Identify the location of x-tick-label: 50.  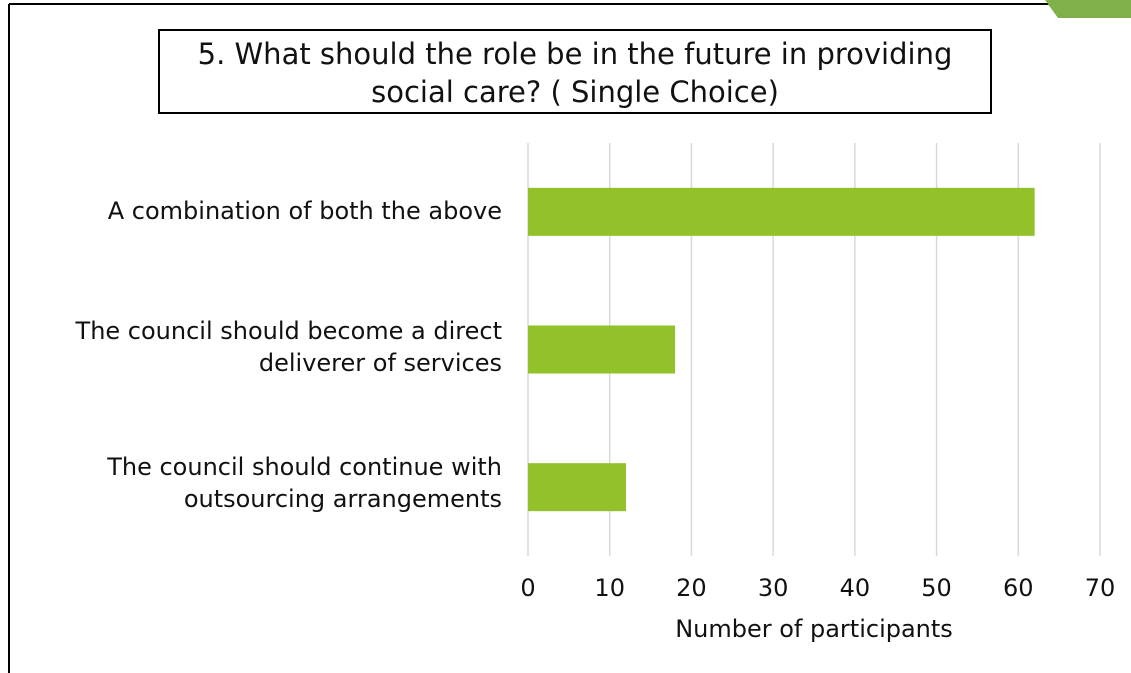
(936, 588).